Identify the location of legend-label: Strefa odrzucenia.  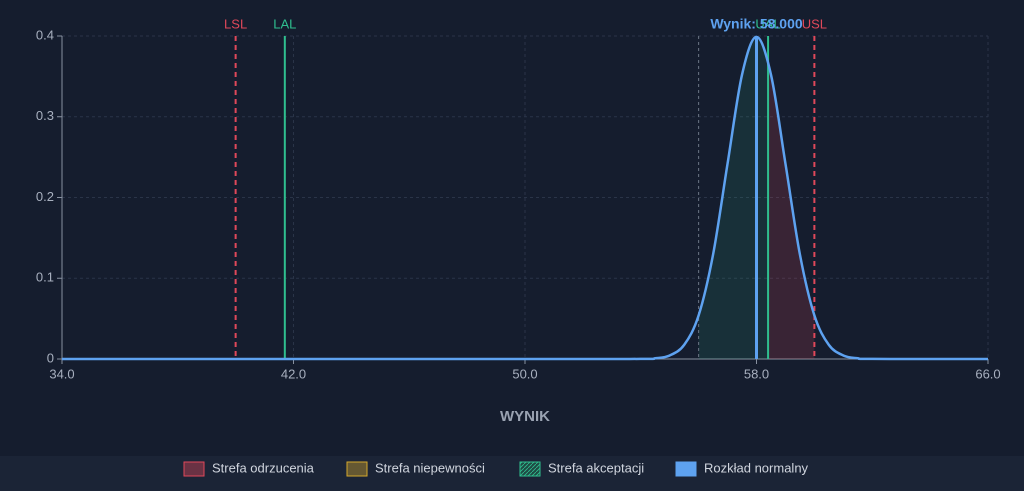
(263, 467).